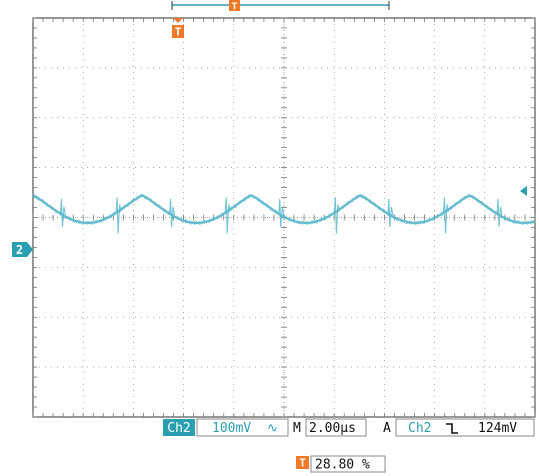 The image size is (539, 476). Describe the element at coordinates (302, 463) in the screenshot. I see `trigger-readout-icon: T` at that location.